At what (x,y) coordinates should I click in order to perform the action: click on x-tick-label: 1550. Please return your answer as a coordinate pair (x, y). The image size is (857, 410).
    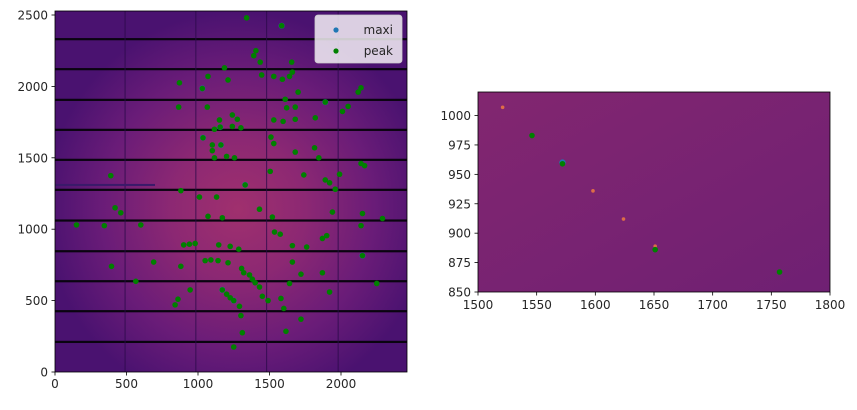
    Looking at the image, I should click on (536, 305).